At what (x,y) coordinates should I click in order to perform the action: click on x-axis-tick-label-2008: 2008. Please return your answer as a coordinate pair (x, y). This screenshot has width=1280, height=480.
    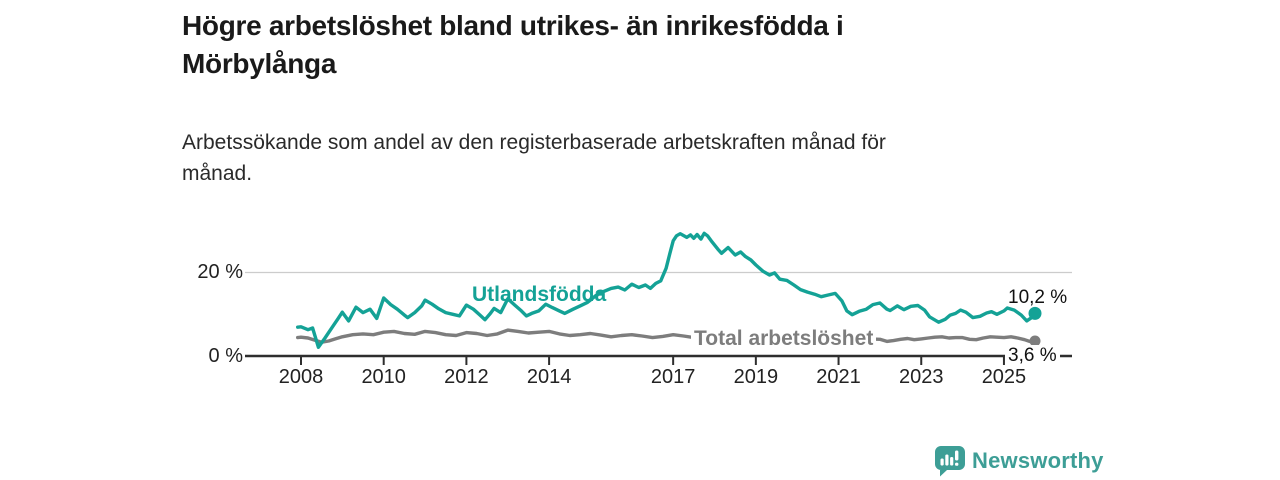
    Looking at the image, I should click on (301, 377).